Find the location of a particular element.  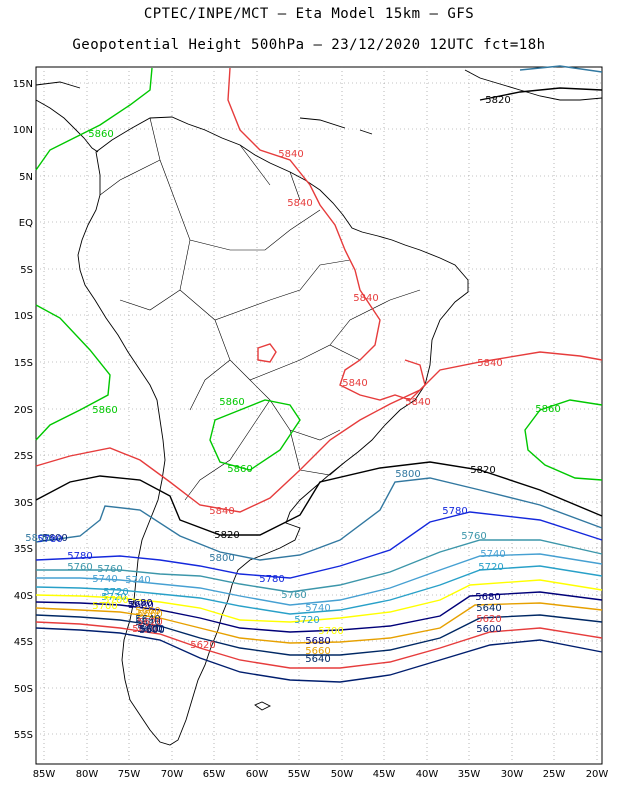

contour-label-5800: 5800 is located at coordinates (407, 474).